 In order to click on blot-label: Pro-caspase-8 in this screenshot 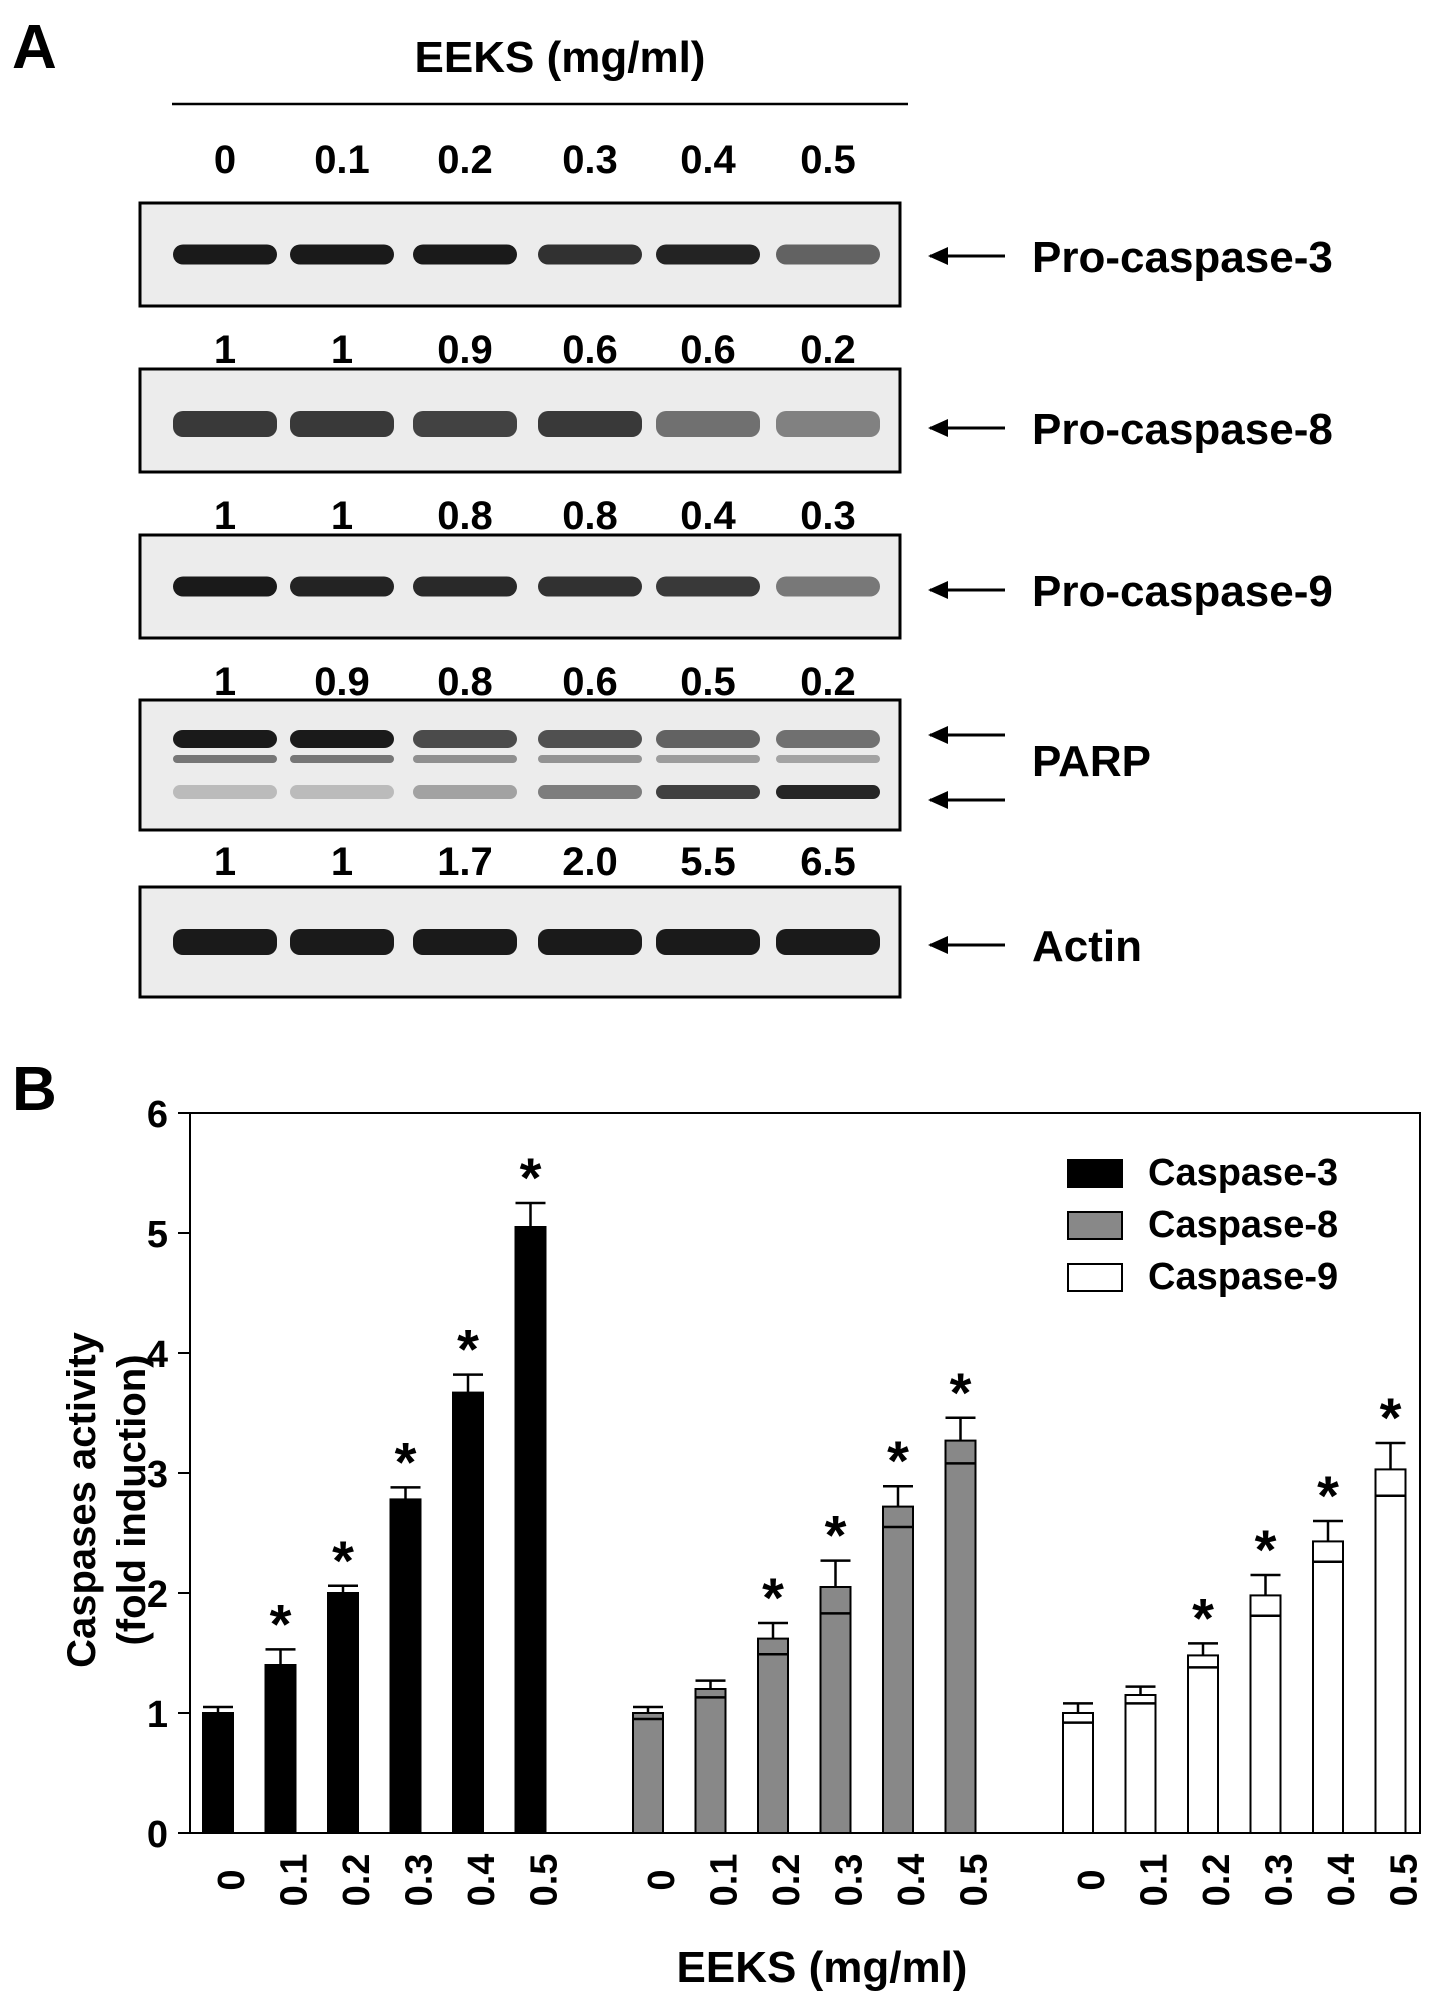, I will do `click(1182, 429)`.